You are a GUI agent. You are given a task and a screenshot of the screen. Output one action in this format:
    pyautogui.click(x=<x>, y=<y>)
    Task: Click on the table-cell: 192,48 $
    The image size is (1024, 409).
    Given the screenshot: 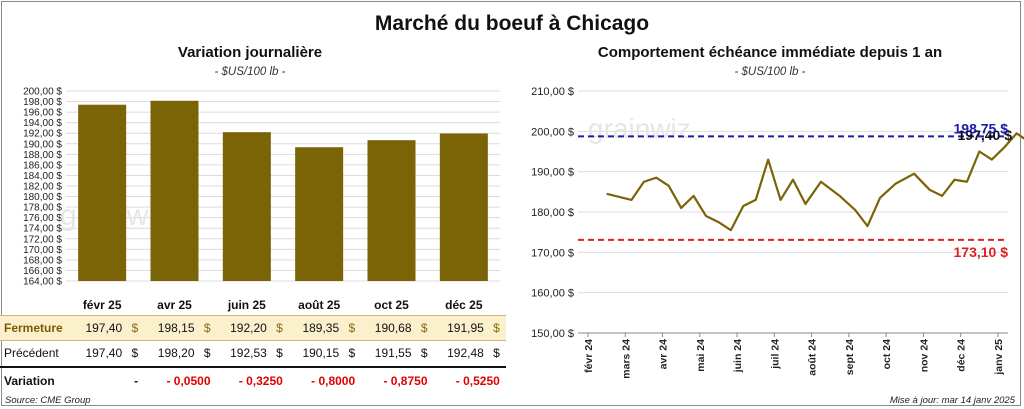 What is the action you would take?
    pyautogui.click(x=464, y=353)
    